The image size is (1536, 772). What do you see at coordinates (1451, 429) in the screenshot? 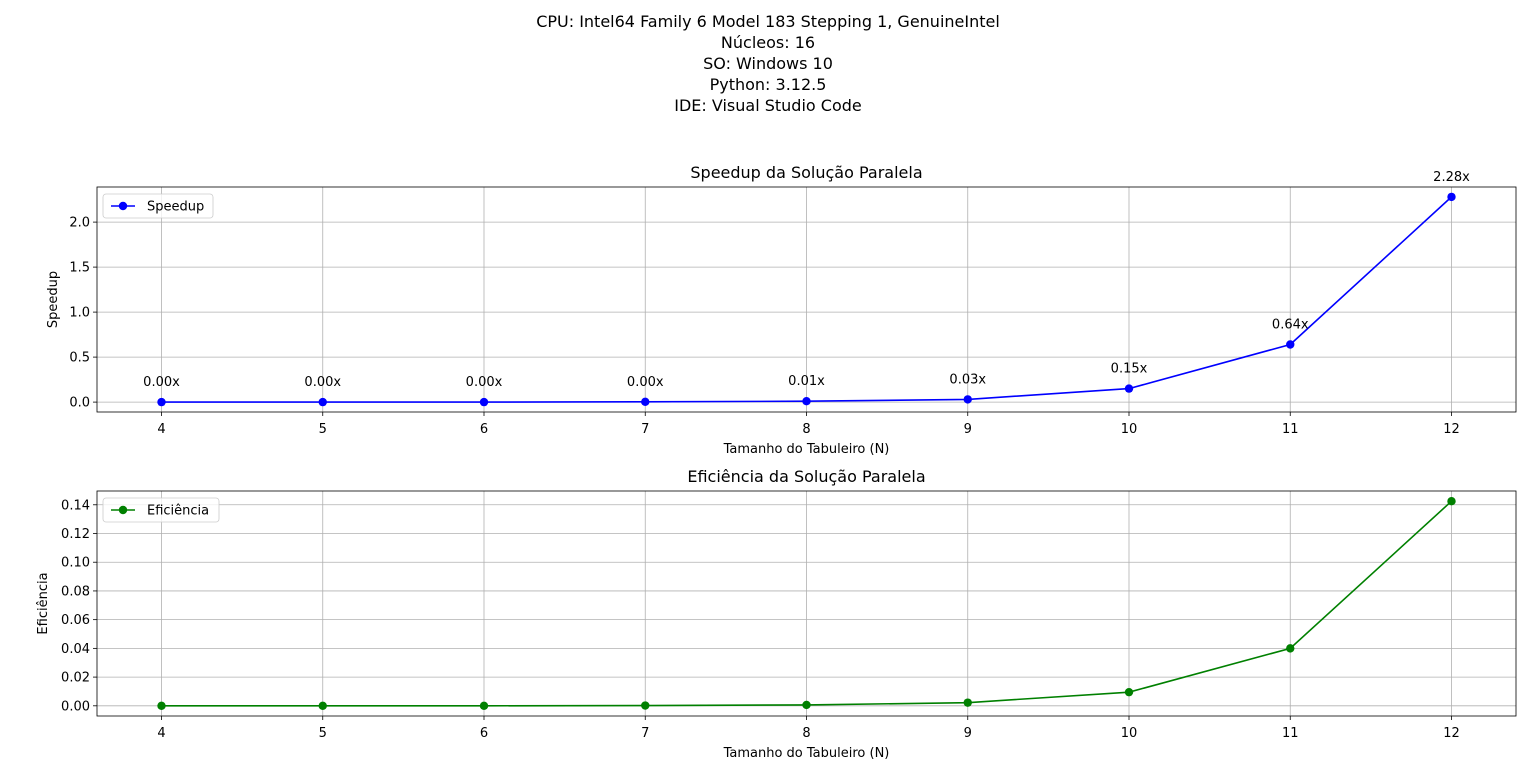
I see `chart1-x-tick-label: 12` at bounding box center [1451, 429].